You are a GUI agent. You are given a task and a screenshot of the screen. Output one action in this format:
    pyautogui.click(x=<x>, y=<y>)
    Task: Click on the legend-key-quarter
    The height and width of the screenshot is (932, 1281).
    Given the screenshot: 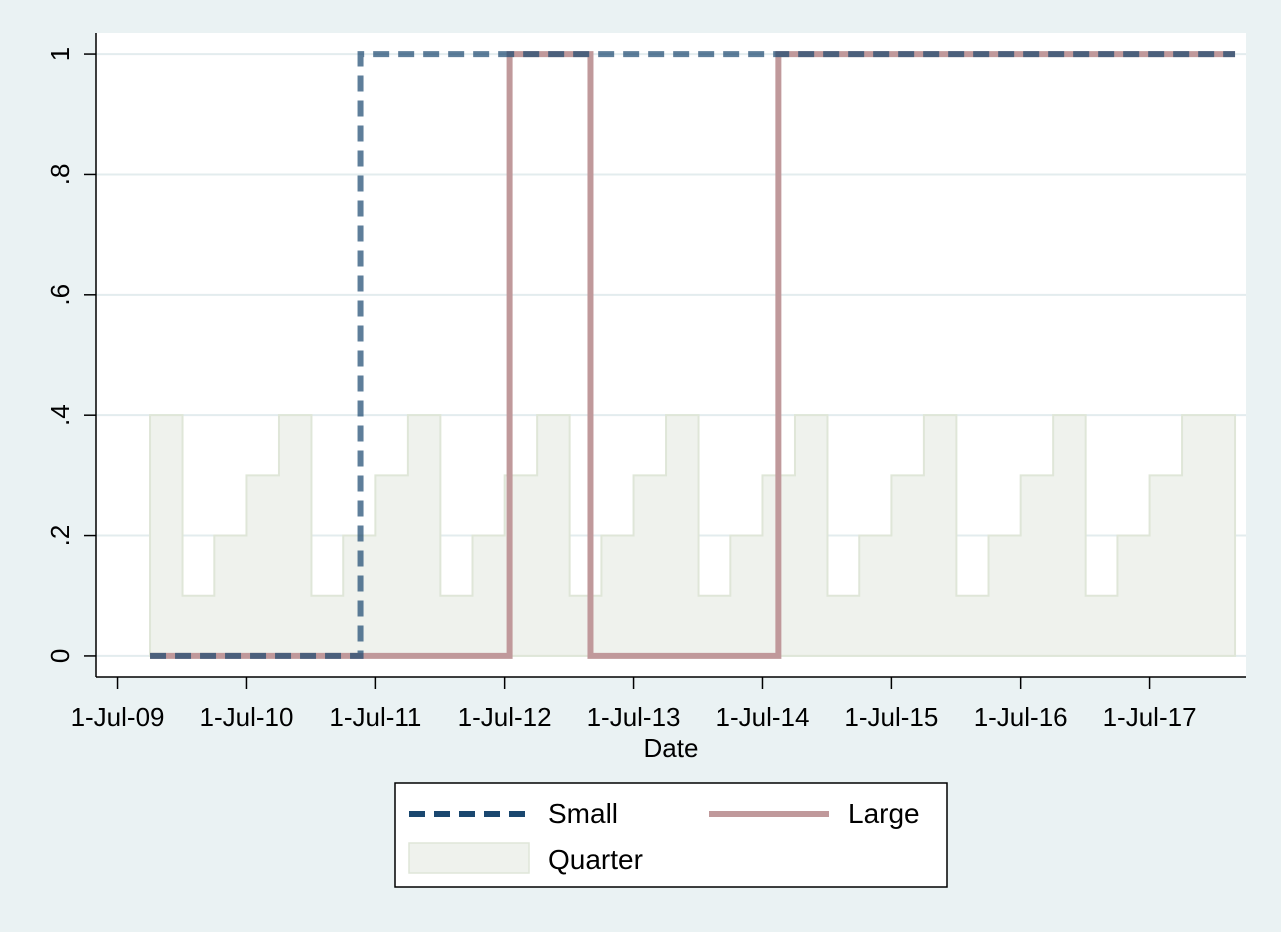 What is the action you would take?
    pyautogui.click(x=469, y=858)
    